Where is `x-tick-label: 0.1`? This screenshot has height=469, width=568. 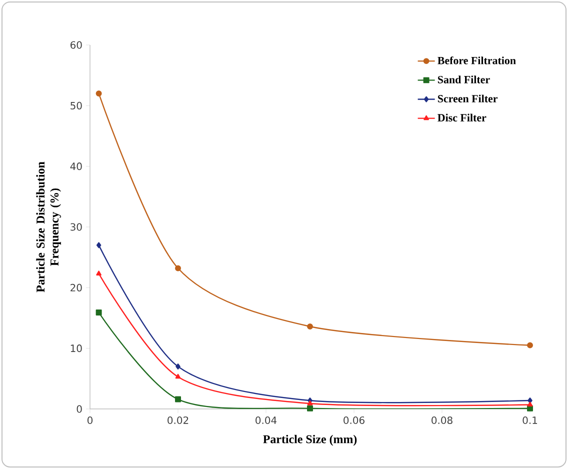
x-tick-label: 0.1 is located at coordinates (530, 420).